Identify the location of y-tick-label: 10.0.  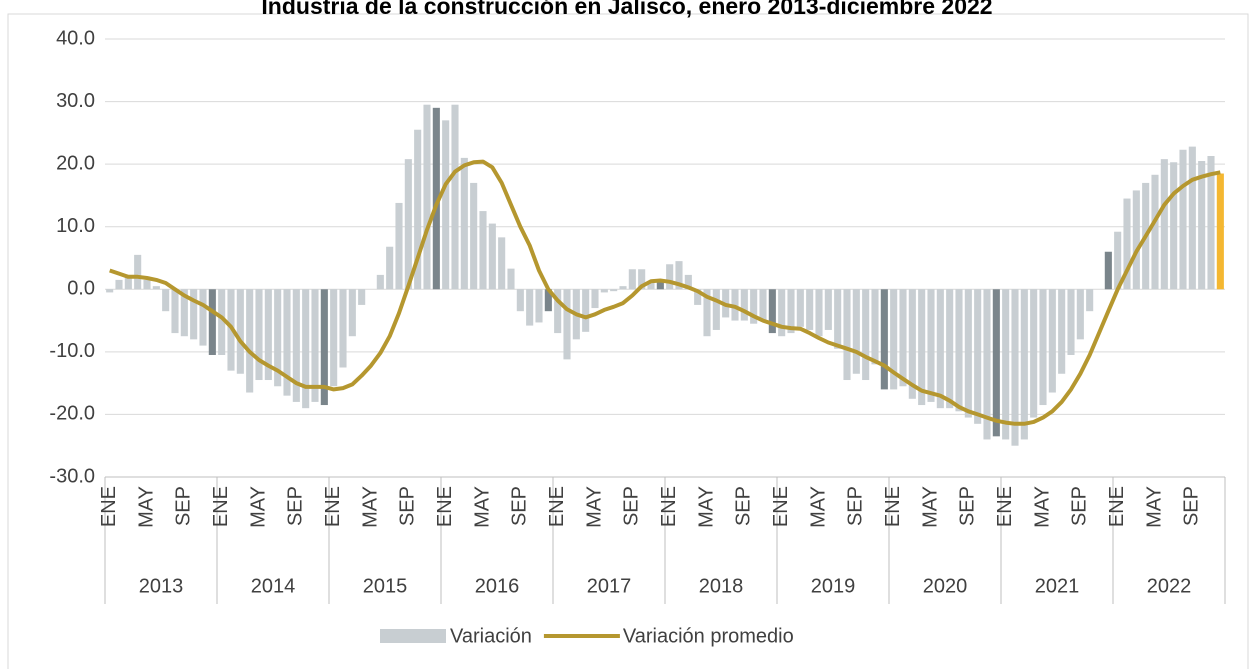
(75, 226).